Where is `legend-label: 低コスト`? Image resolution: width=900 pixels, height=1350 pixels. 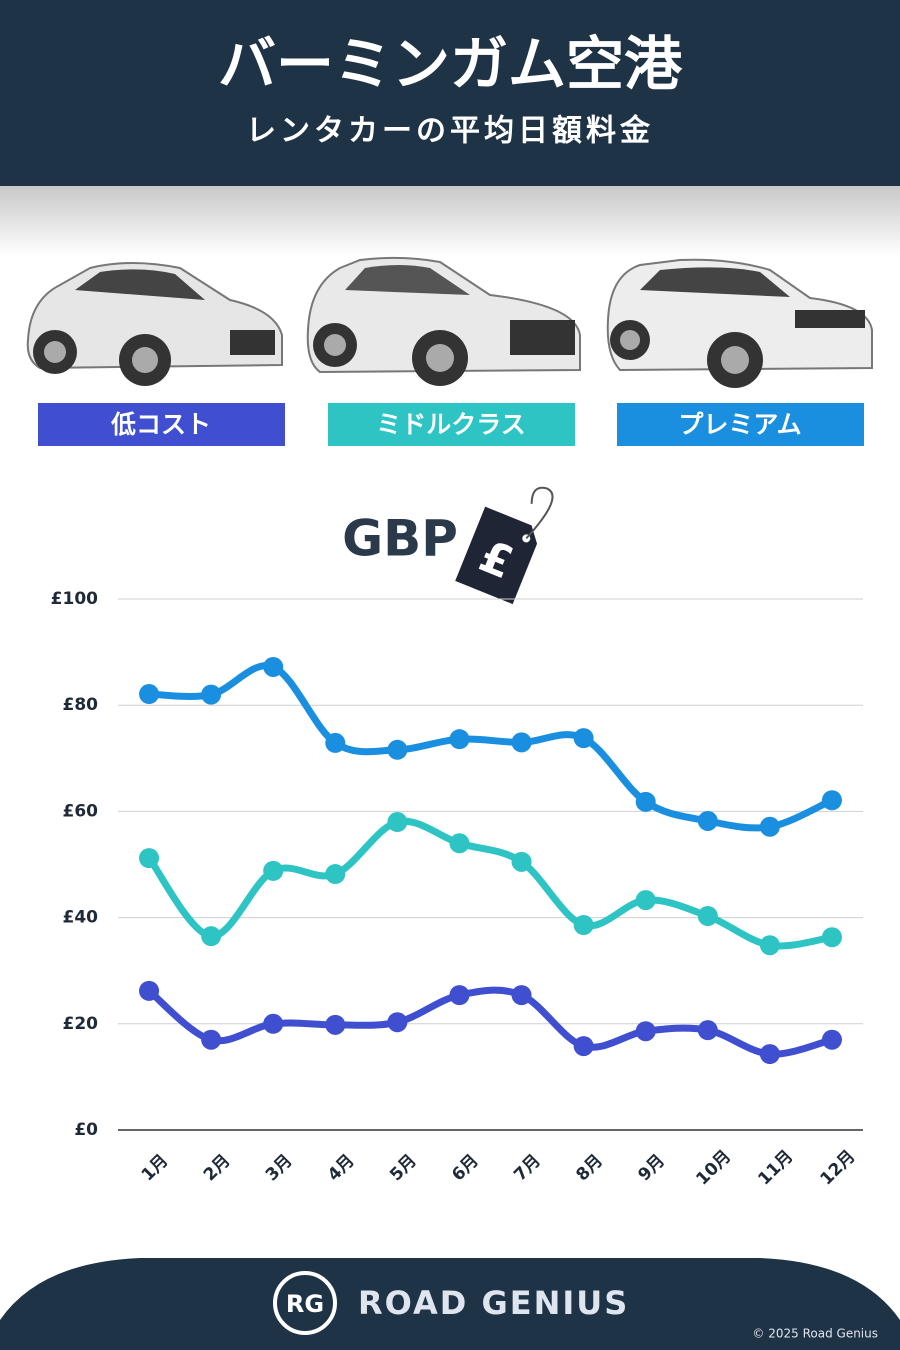
legend-label: 低コスト is located at coordinates (160, 424).